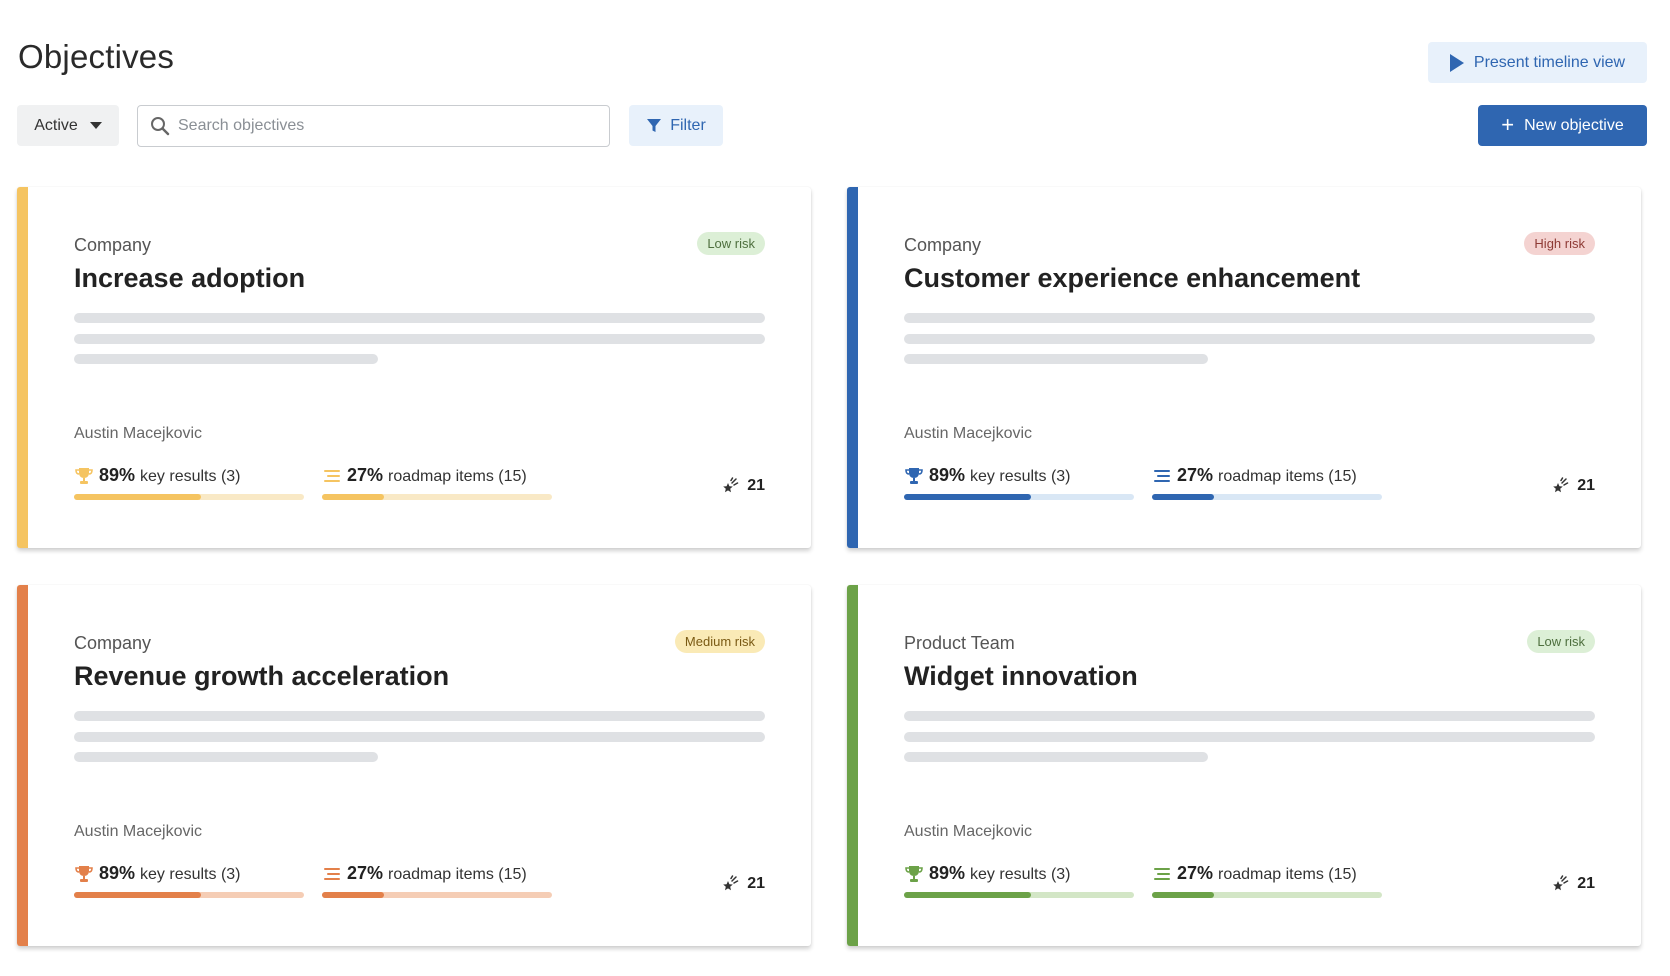  What do you see at coordinates (1132, 278) in the screenshot?
I see `card-title: Customer experience enhancement` at bounding box center [1132, 278].